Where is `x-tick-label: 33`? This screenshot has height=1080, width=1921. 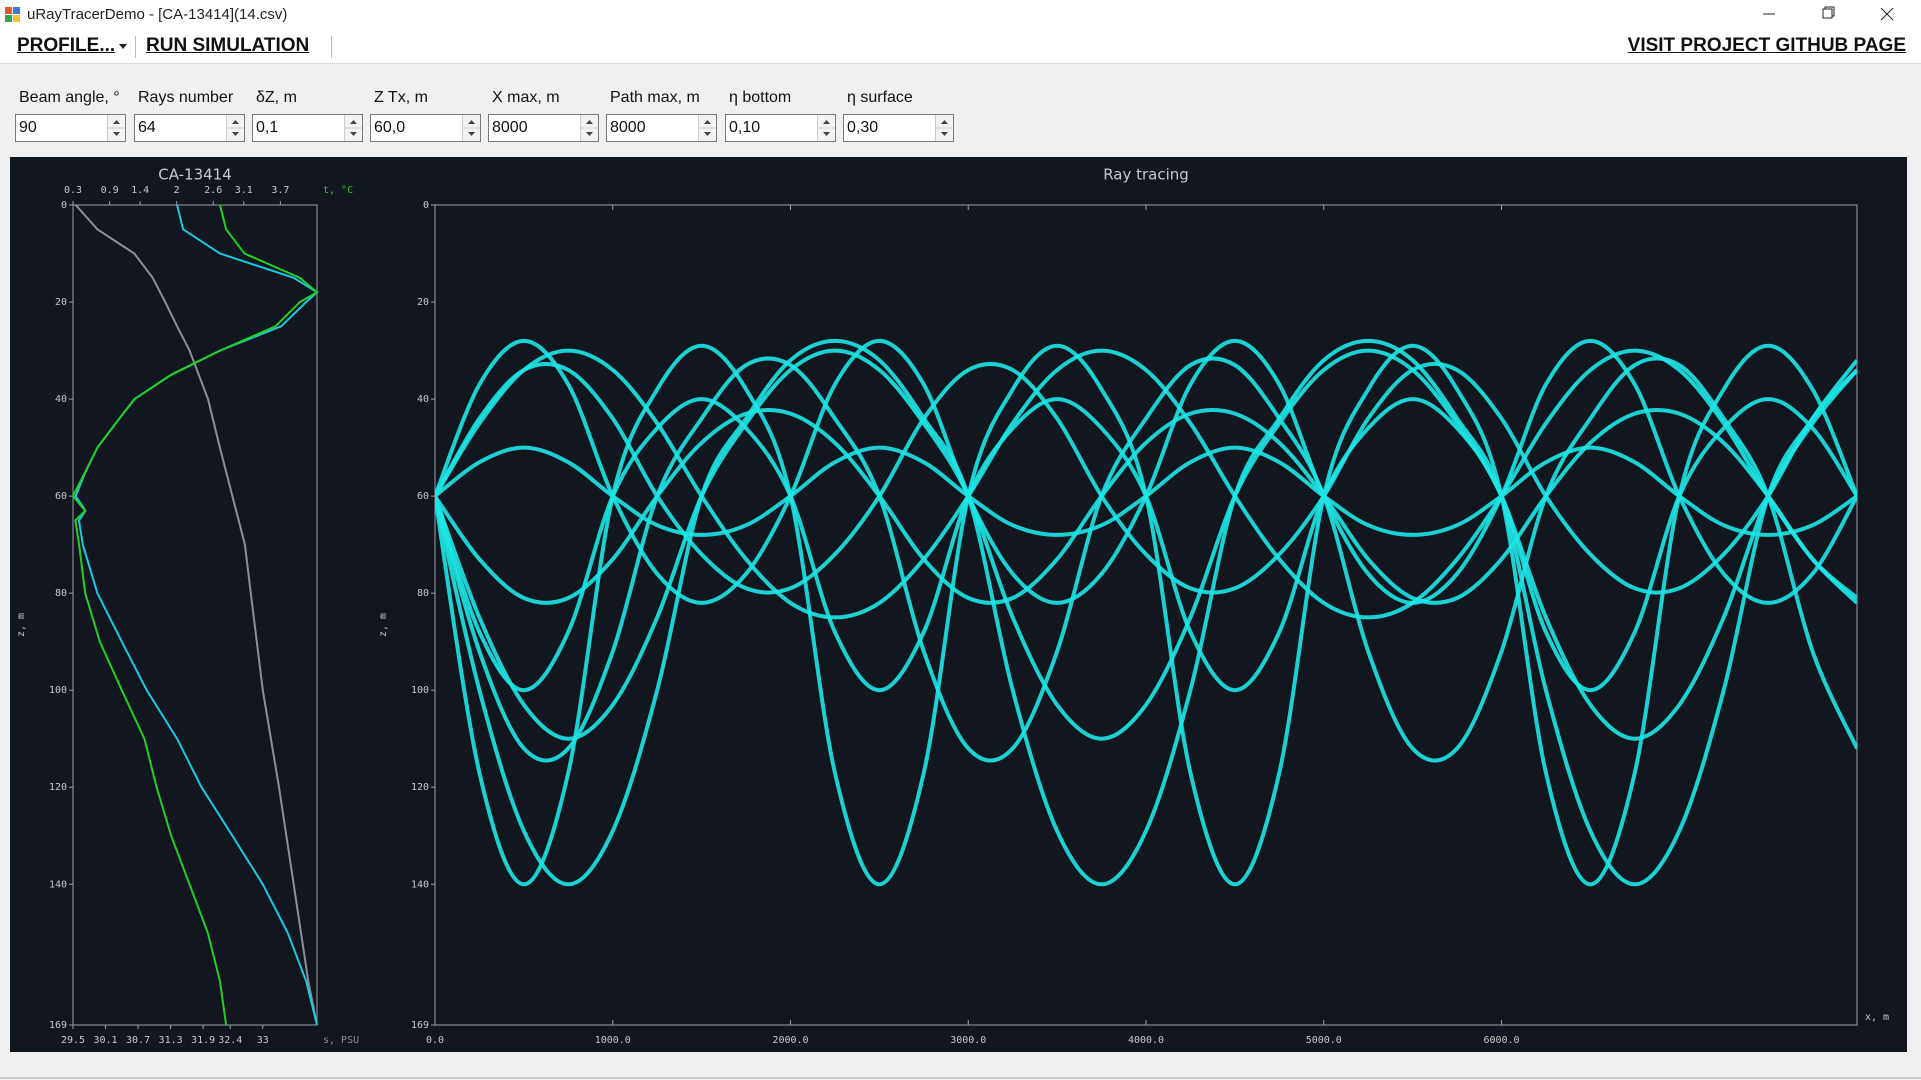 x-tick-label: 33 is located at coordinates (263, 1040).